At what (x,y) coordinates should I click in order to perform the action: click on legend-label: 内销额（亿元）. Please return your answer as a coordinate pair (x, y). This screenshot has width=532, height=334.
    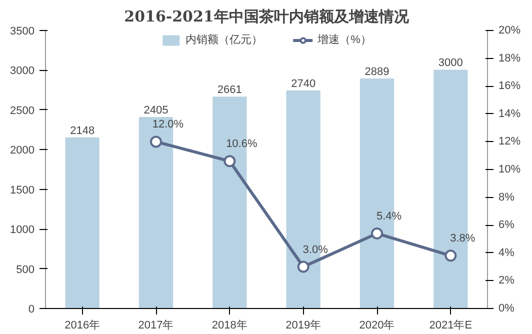
    Looking at the image, I should click on (224, 39).